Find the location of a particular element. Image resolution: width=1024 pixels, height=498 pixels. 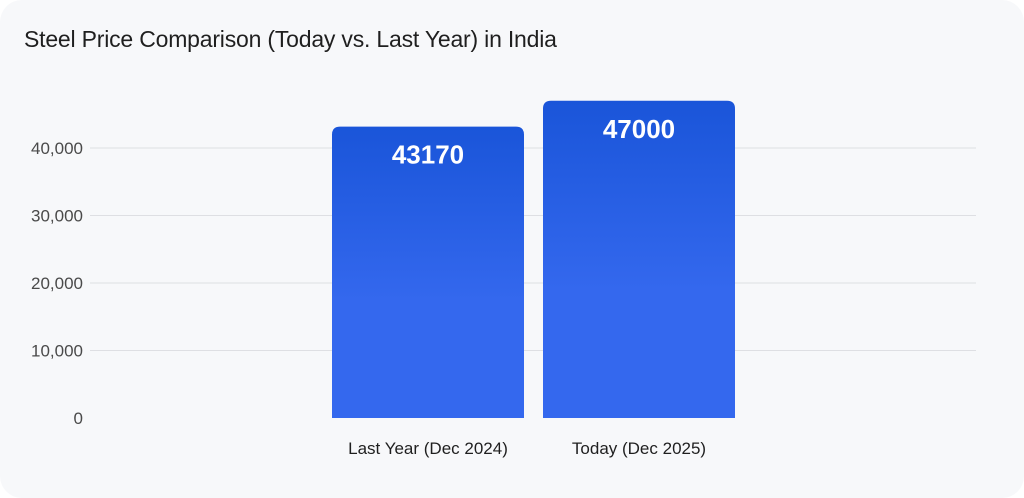

x-tick-label: Last Year (Dec 2024) is located at coordinates (428, 448).